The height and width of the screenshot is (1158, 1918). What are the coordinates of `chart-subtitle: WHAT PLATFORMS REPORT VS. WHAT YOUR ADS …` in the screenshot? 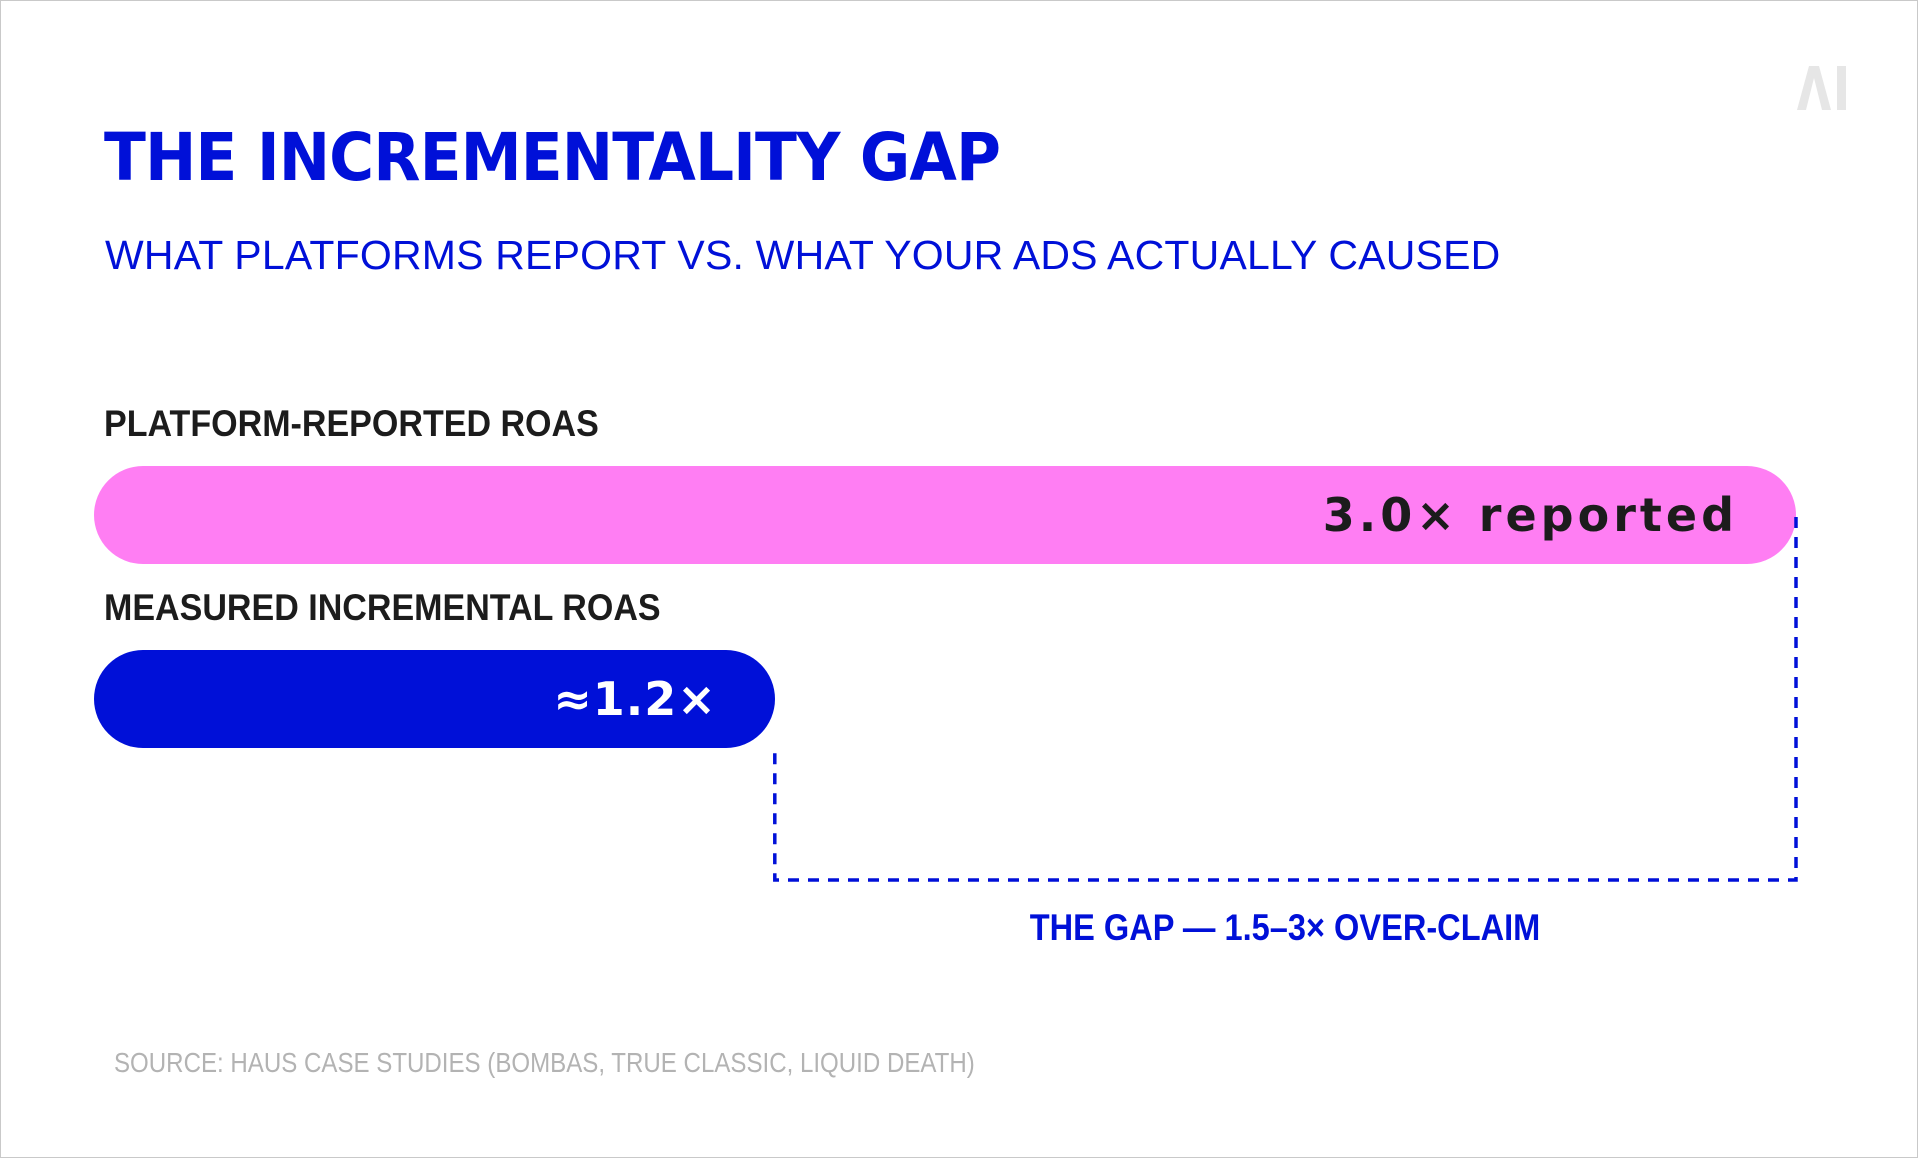 It's located at (803, 255).